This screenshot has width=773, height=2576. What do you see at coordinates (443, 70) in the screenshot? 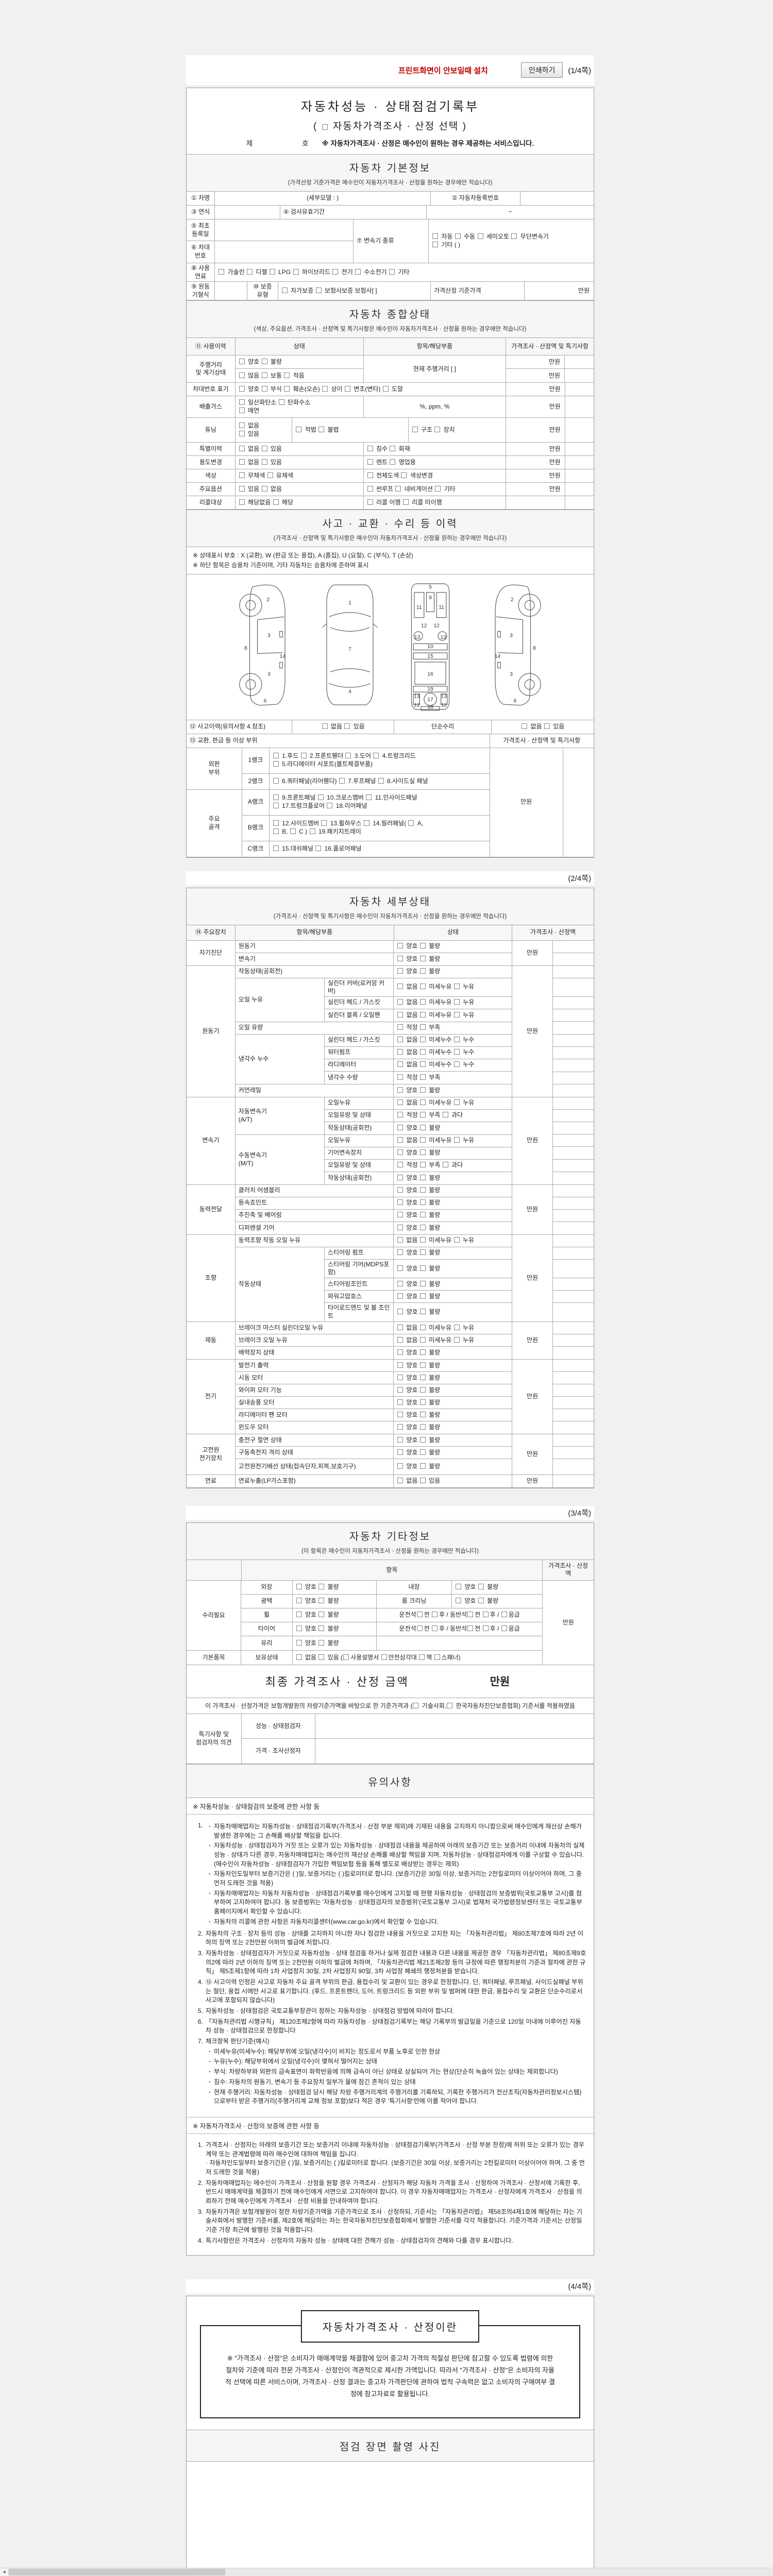
I see `print-install-link: 프린트화면이 안보일때 설치` at bounding box center [443, 70].